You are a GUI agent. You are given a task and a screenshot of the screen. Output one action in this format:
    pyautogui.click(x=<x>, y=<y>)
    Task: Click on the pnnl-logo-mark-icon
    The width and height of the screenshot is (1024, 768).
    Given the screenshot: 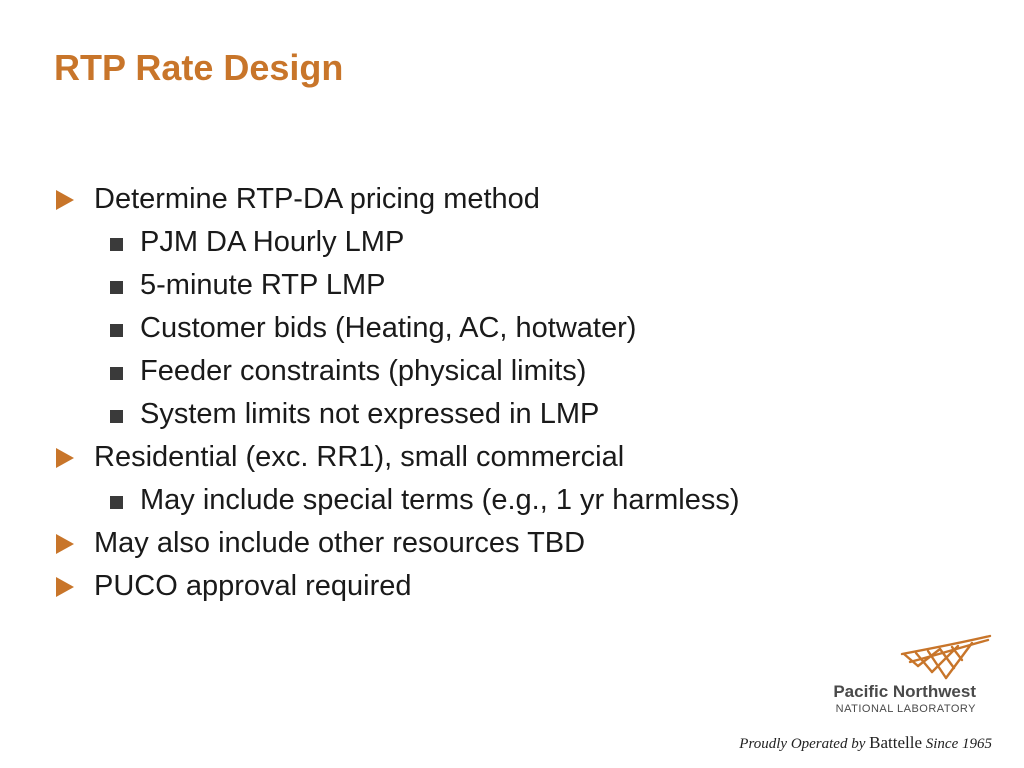 What is the action you would take?
    pyautogui.click(x=946, y=657)
    